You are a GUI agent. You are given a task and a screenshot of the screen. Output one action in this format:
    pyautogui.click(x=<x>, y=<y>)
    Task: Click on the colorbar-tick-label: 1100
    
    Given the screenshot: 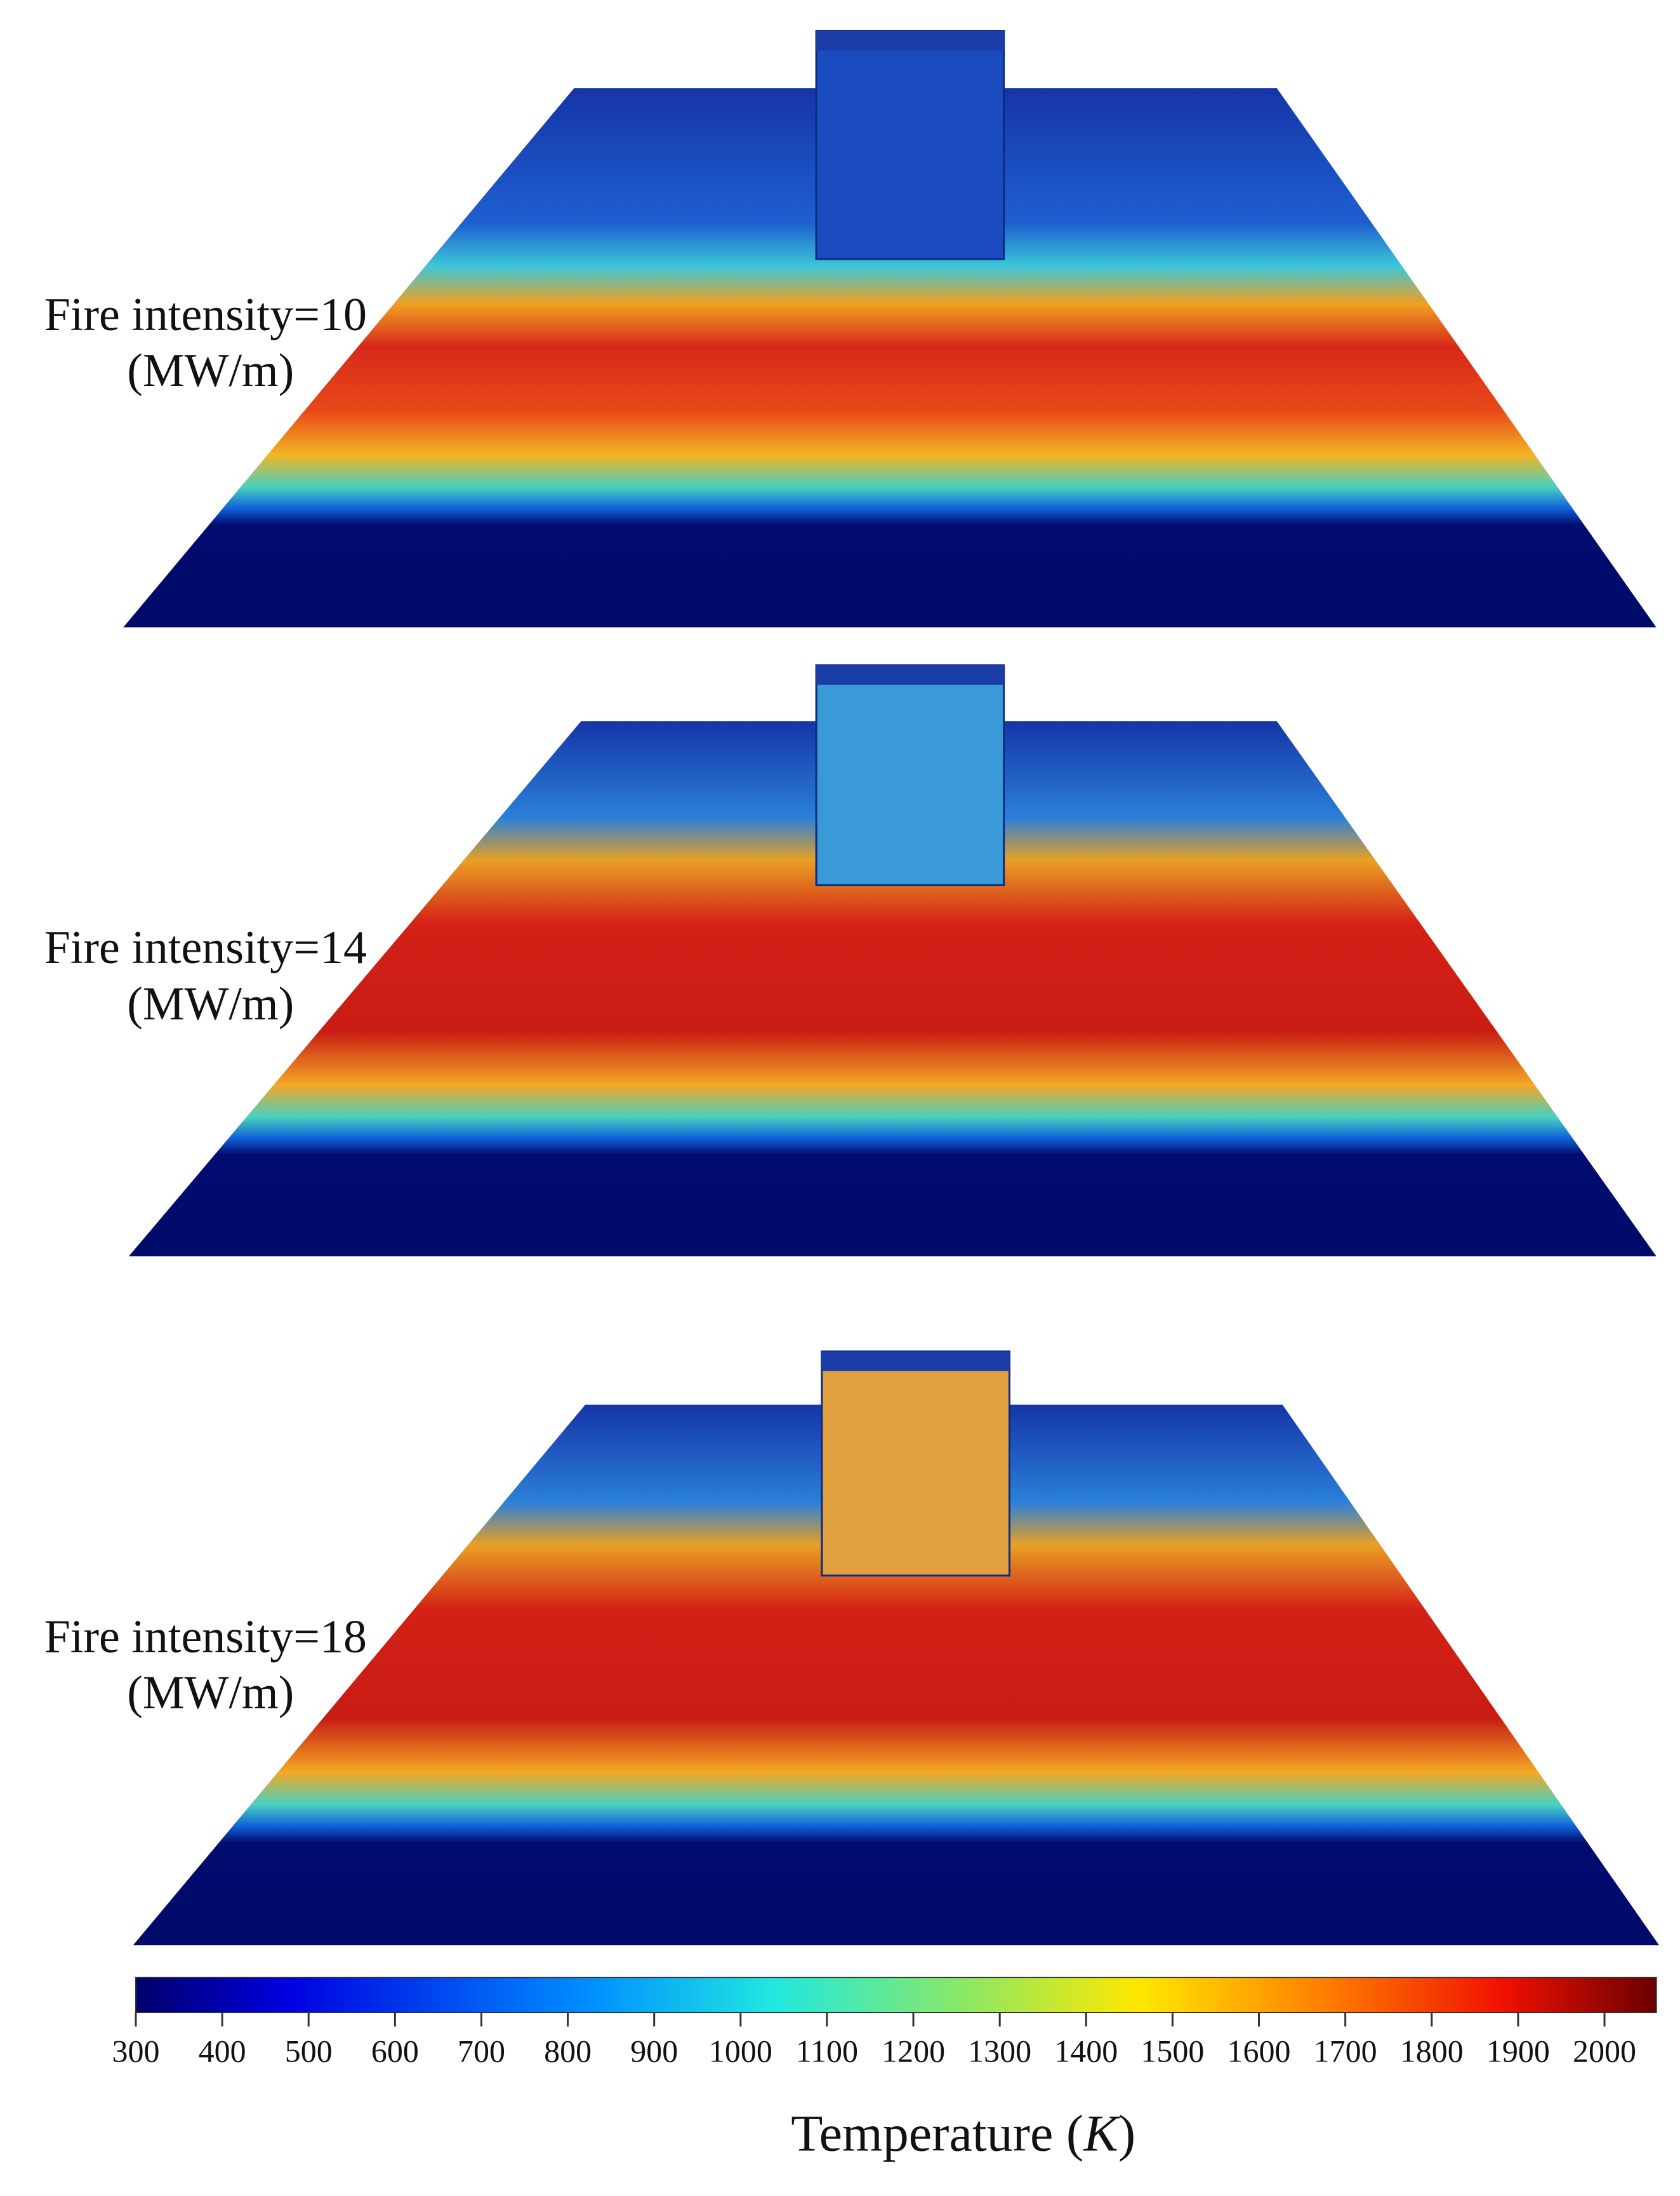 What is the action you would take?
    pyautogui.click(x=827, y=2051)
    